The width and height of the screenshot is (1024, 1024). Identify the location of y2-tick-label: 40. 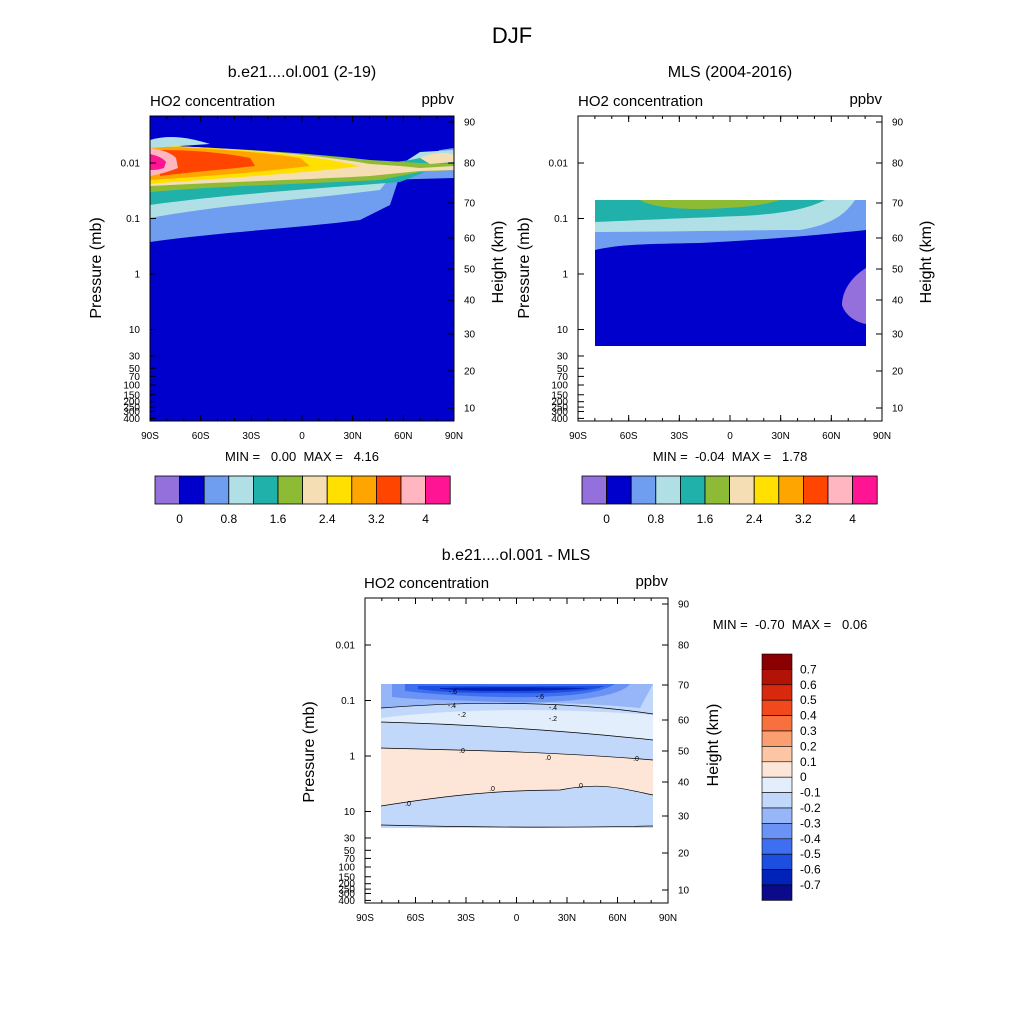
(898, 301).